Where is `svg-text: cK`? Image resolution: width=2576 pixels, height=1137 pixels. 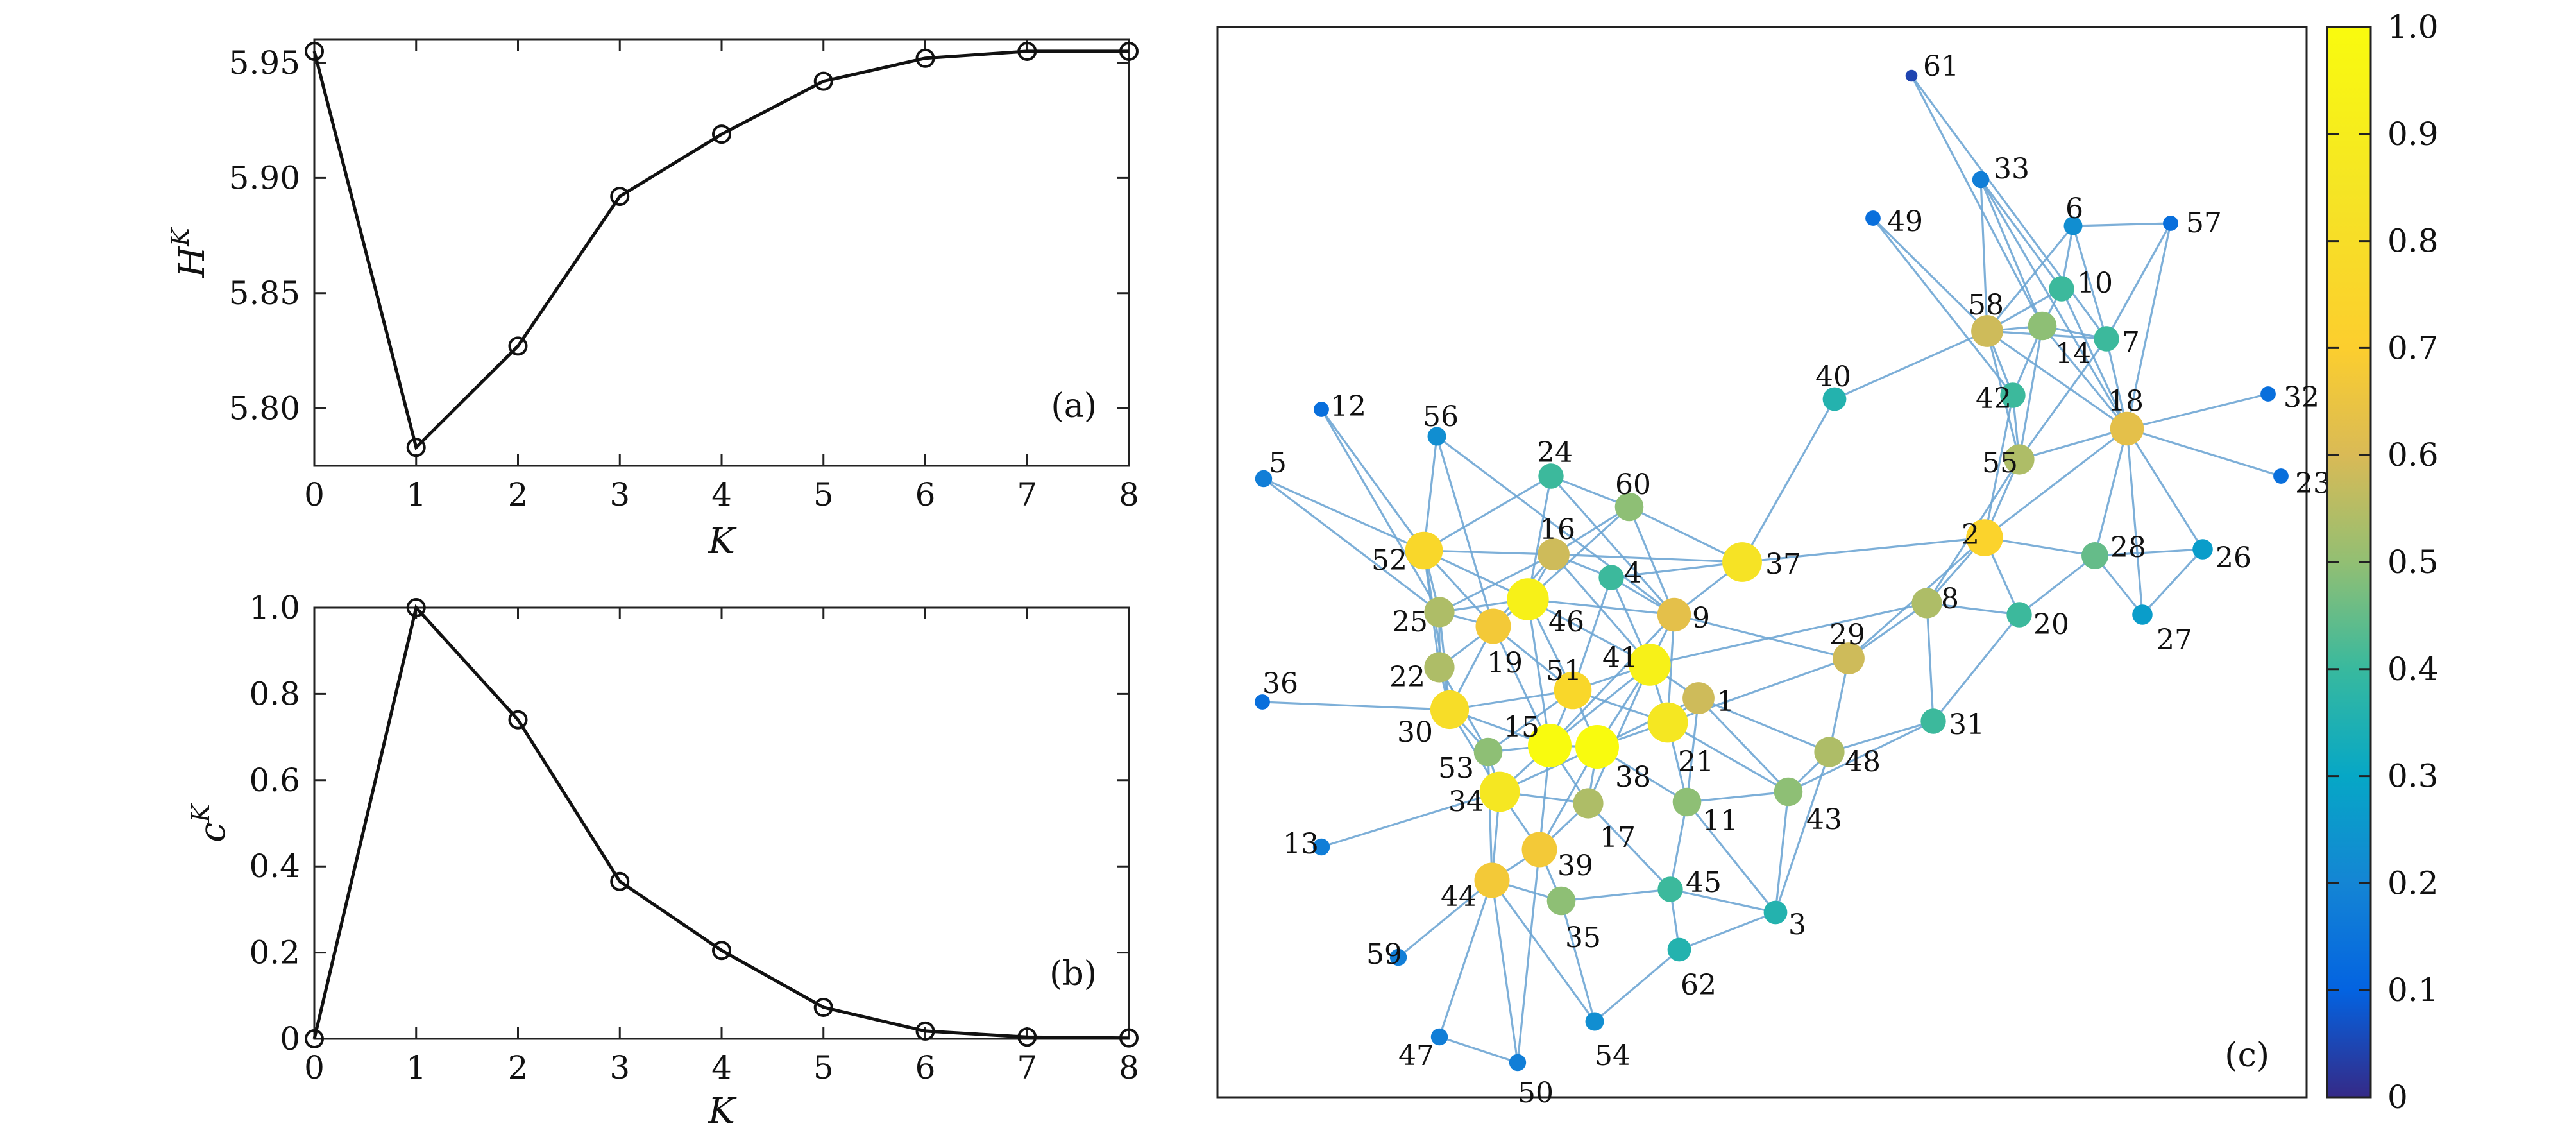 svg-text: cK is located at coordinates (210, 822).